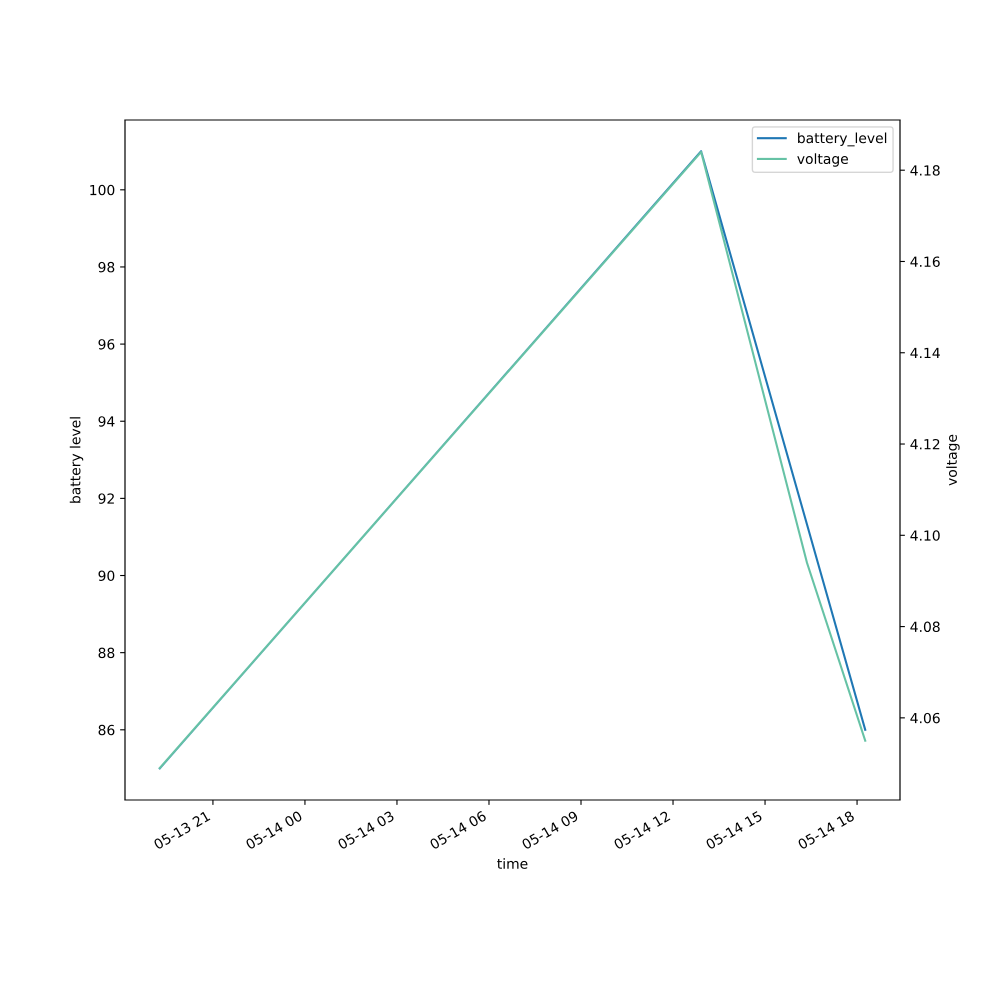 Image resolution: width=1000 pixels, height=1000 pixels. I want to click on y-tick-label: 86, so click(106, 730).